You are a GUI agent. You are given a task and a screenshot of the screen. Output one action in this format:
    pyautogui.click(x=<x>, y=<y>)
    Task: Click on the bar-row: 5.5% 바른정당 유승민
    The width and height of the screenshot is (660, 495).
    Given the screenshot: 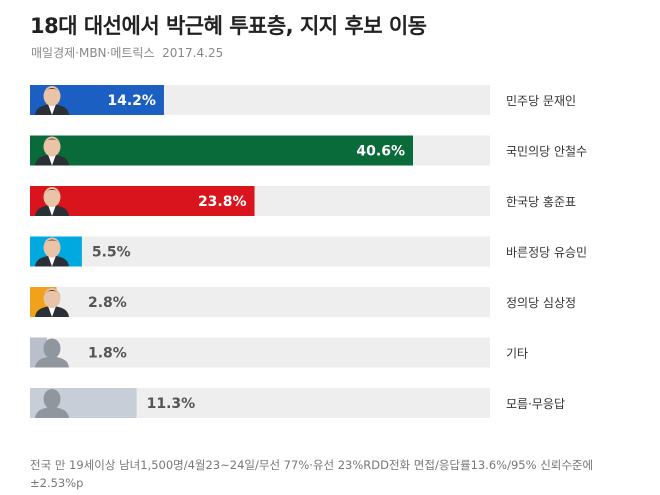 What is the action you would take?
    pyautogui.click(x=308, y=251)
    